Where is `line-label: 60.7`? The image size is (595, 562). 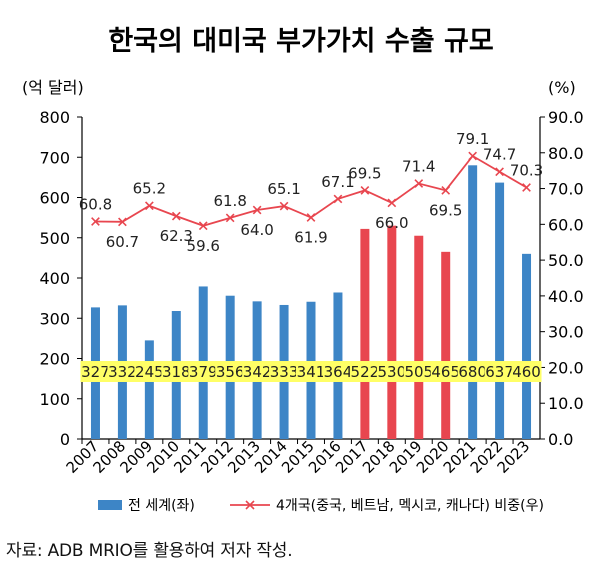 line-label: 60.7 is located at coordinates (122, 242).